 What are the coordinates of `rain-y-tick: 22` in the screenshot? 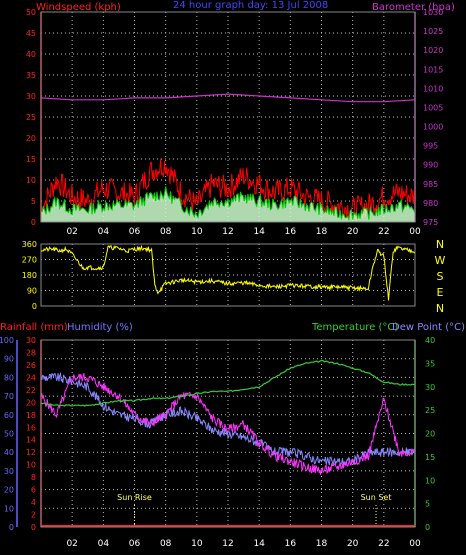 It's located at (31, 390).